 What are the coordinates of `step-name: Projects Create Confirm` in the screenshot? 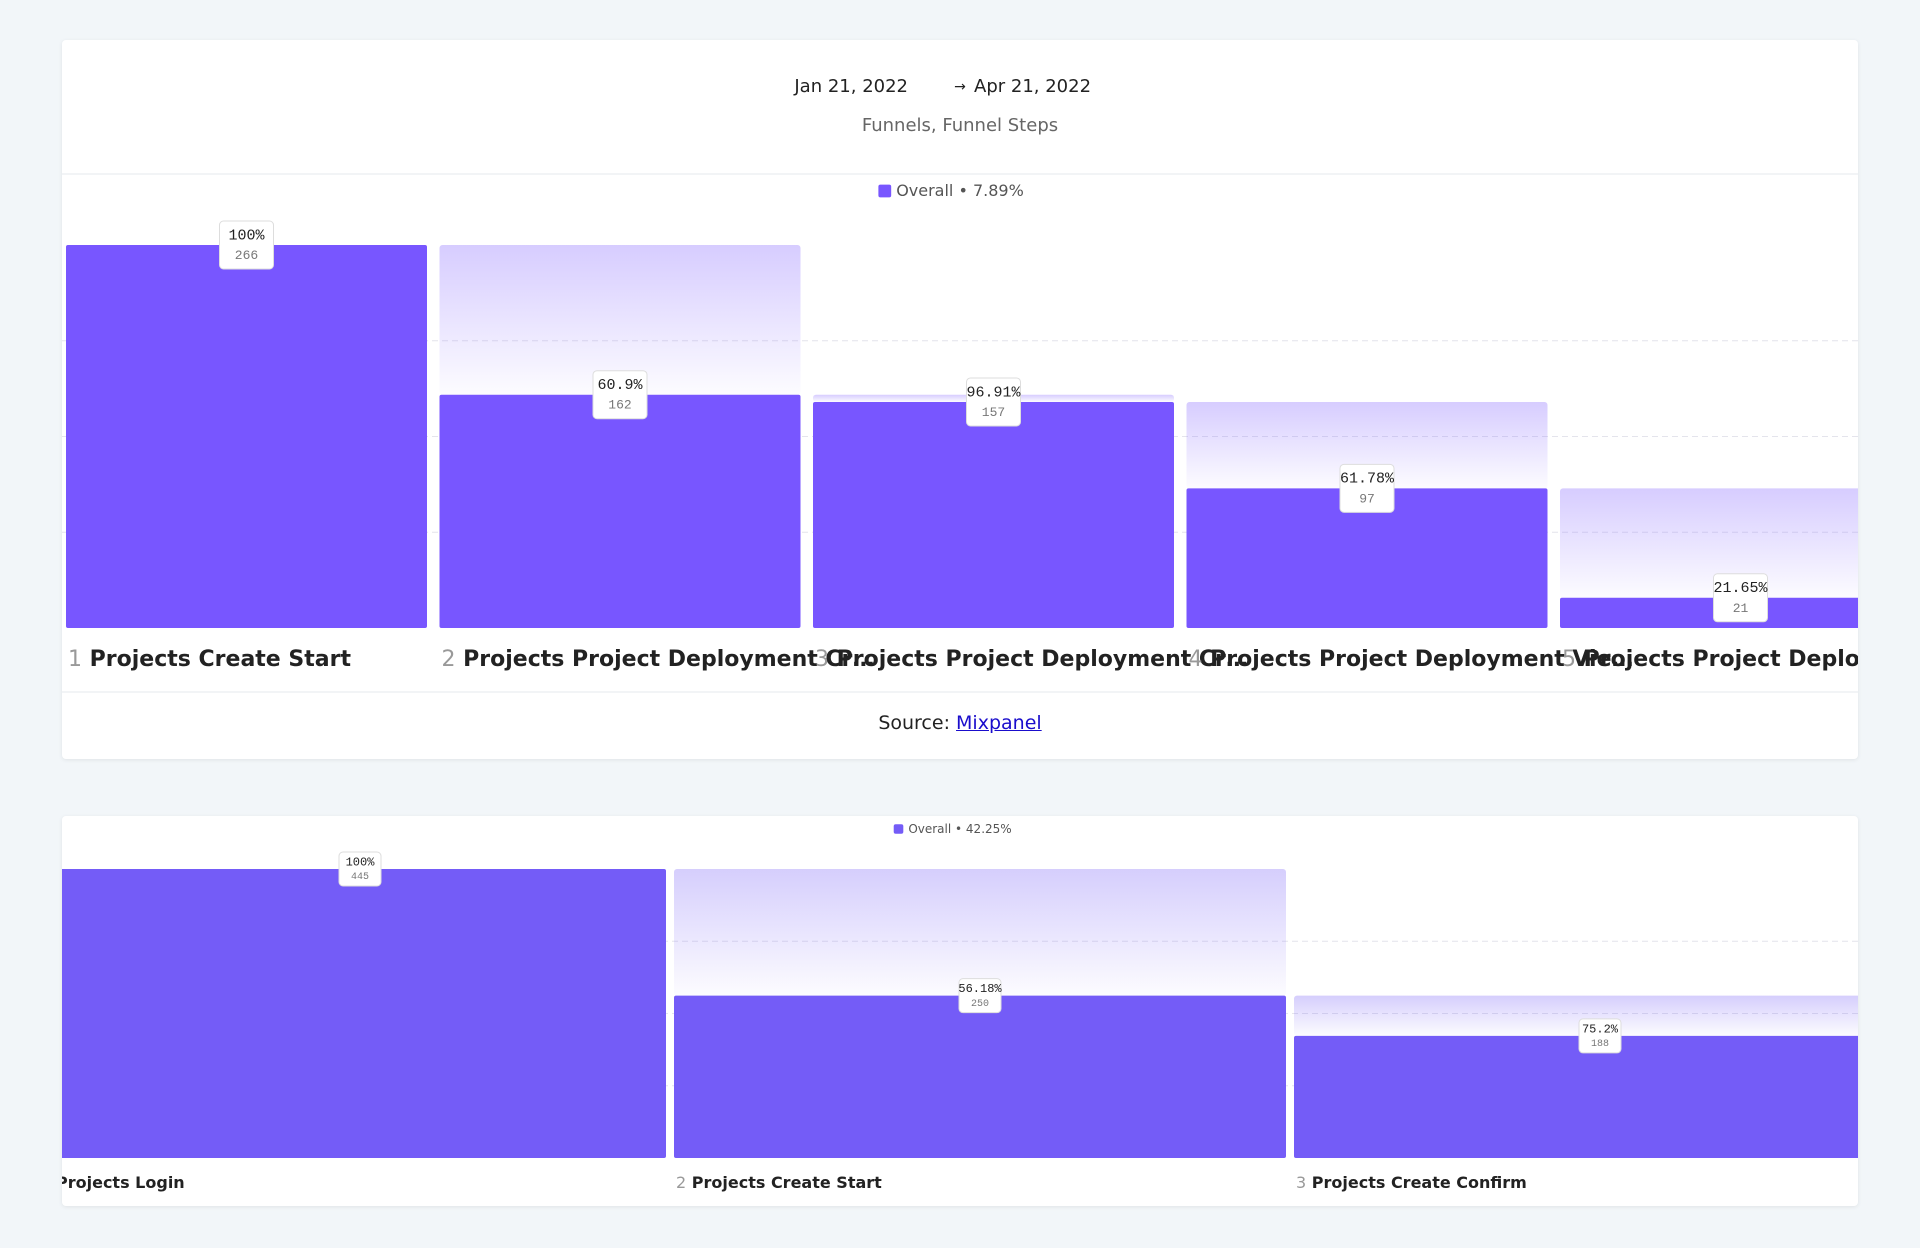 It's located at (1419, 1182).